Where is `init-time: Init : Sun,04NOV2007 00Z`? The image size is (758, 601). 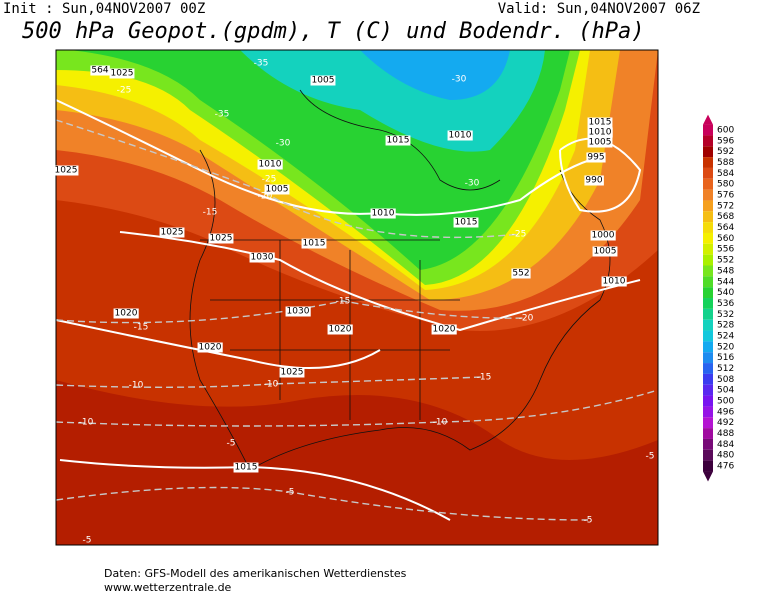
init-time: Init : Sun,04NOV2007 00Z is located at coordinates (104, 9).